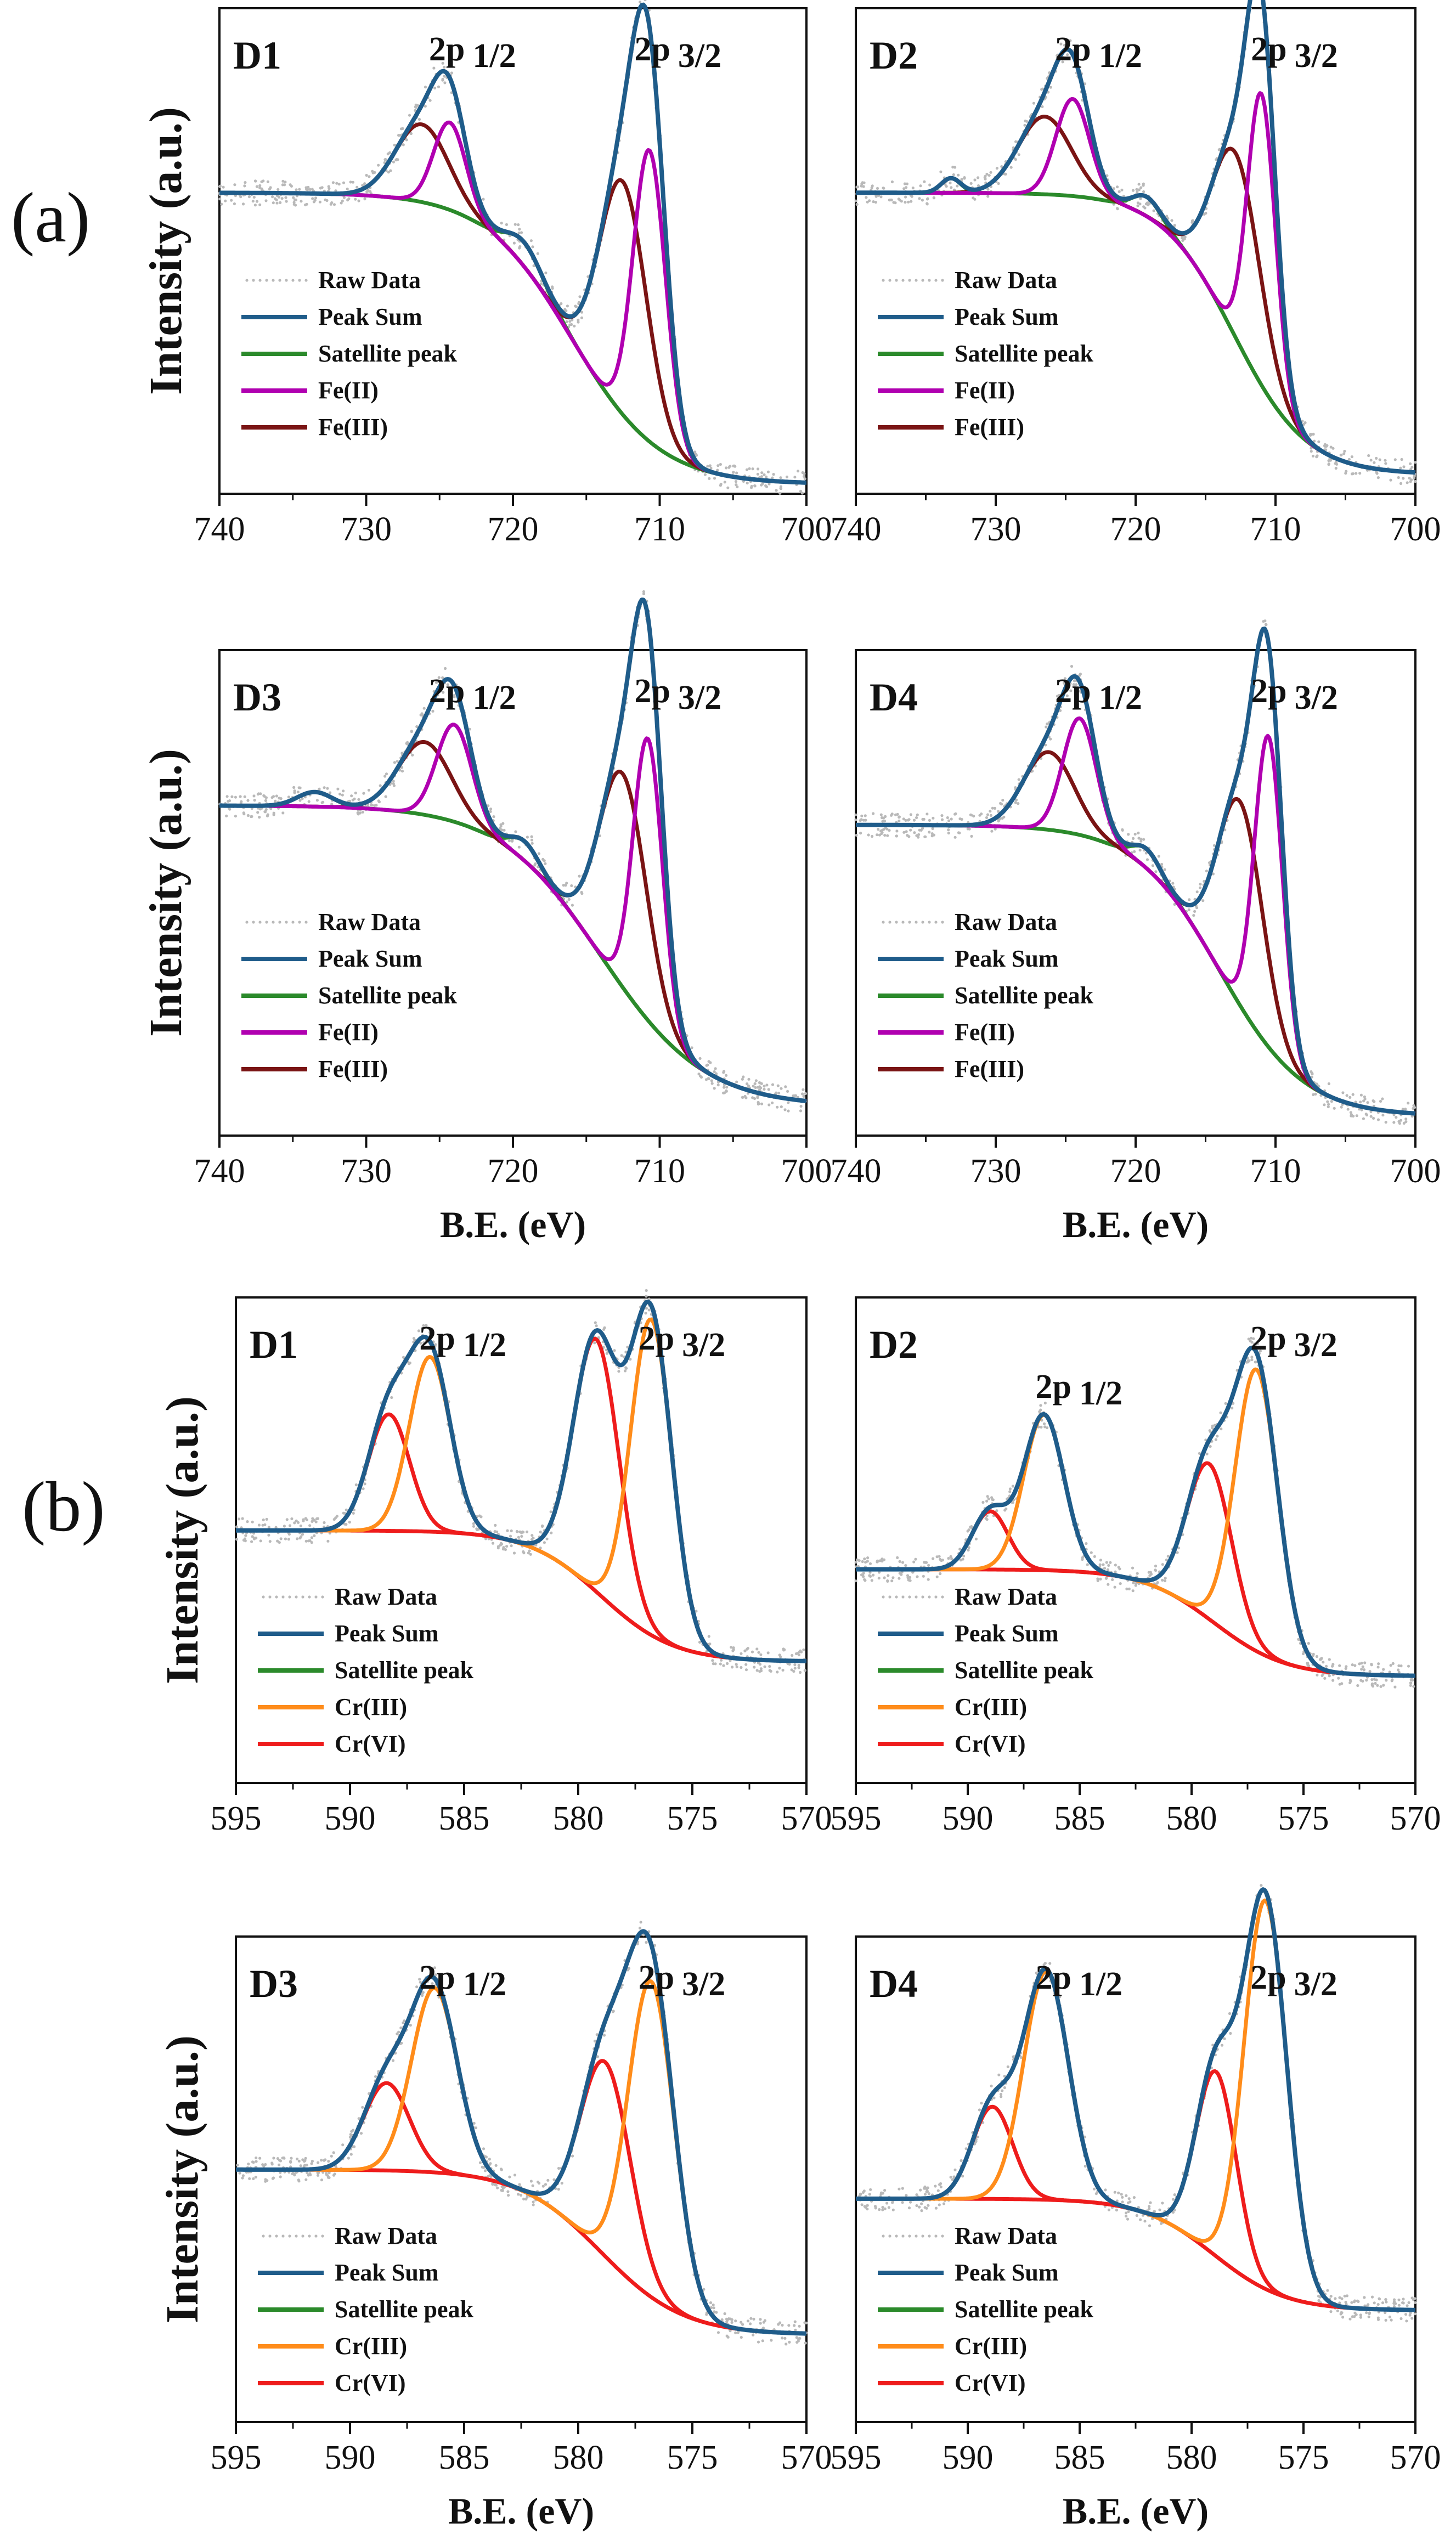  Describe the element at coordinates (404, 2309) in the screenshot. I see `legend-item: Satellite peak` at that location.